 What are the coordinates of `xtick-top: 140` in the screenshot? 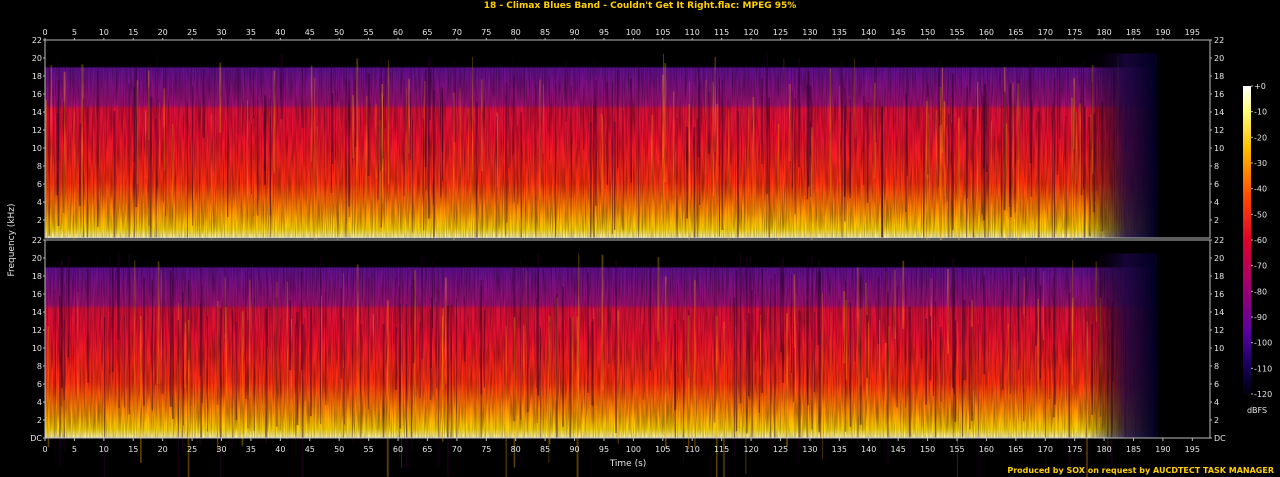 It's located at (868, 32).